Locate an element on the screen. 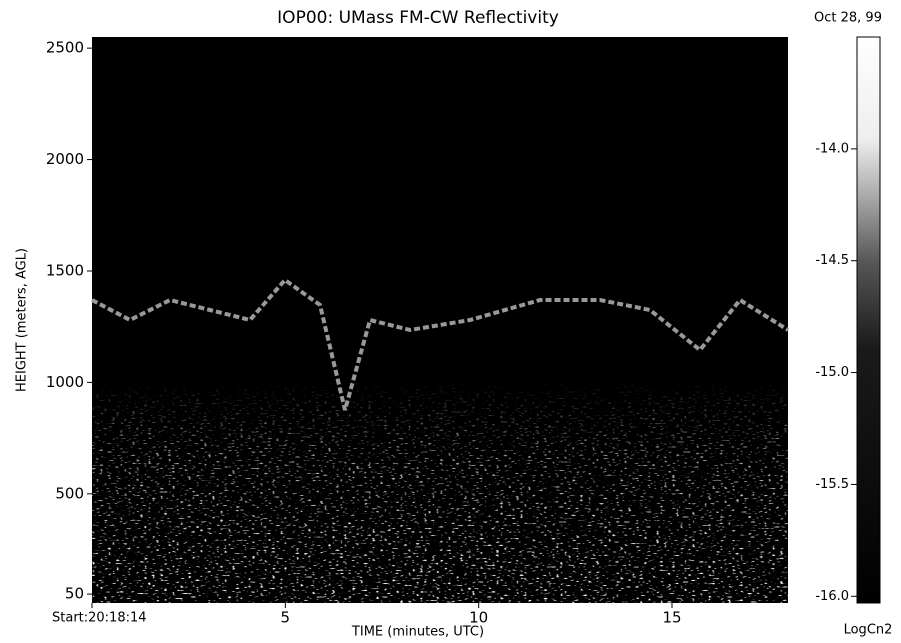  y-tick-label: 1000 is located at coordinates (65, 382).